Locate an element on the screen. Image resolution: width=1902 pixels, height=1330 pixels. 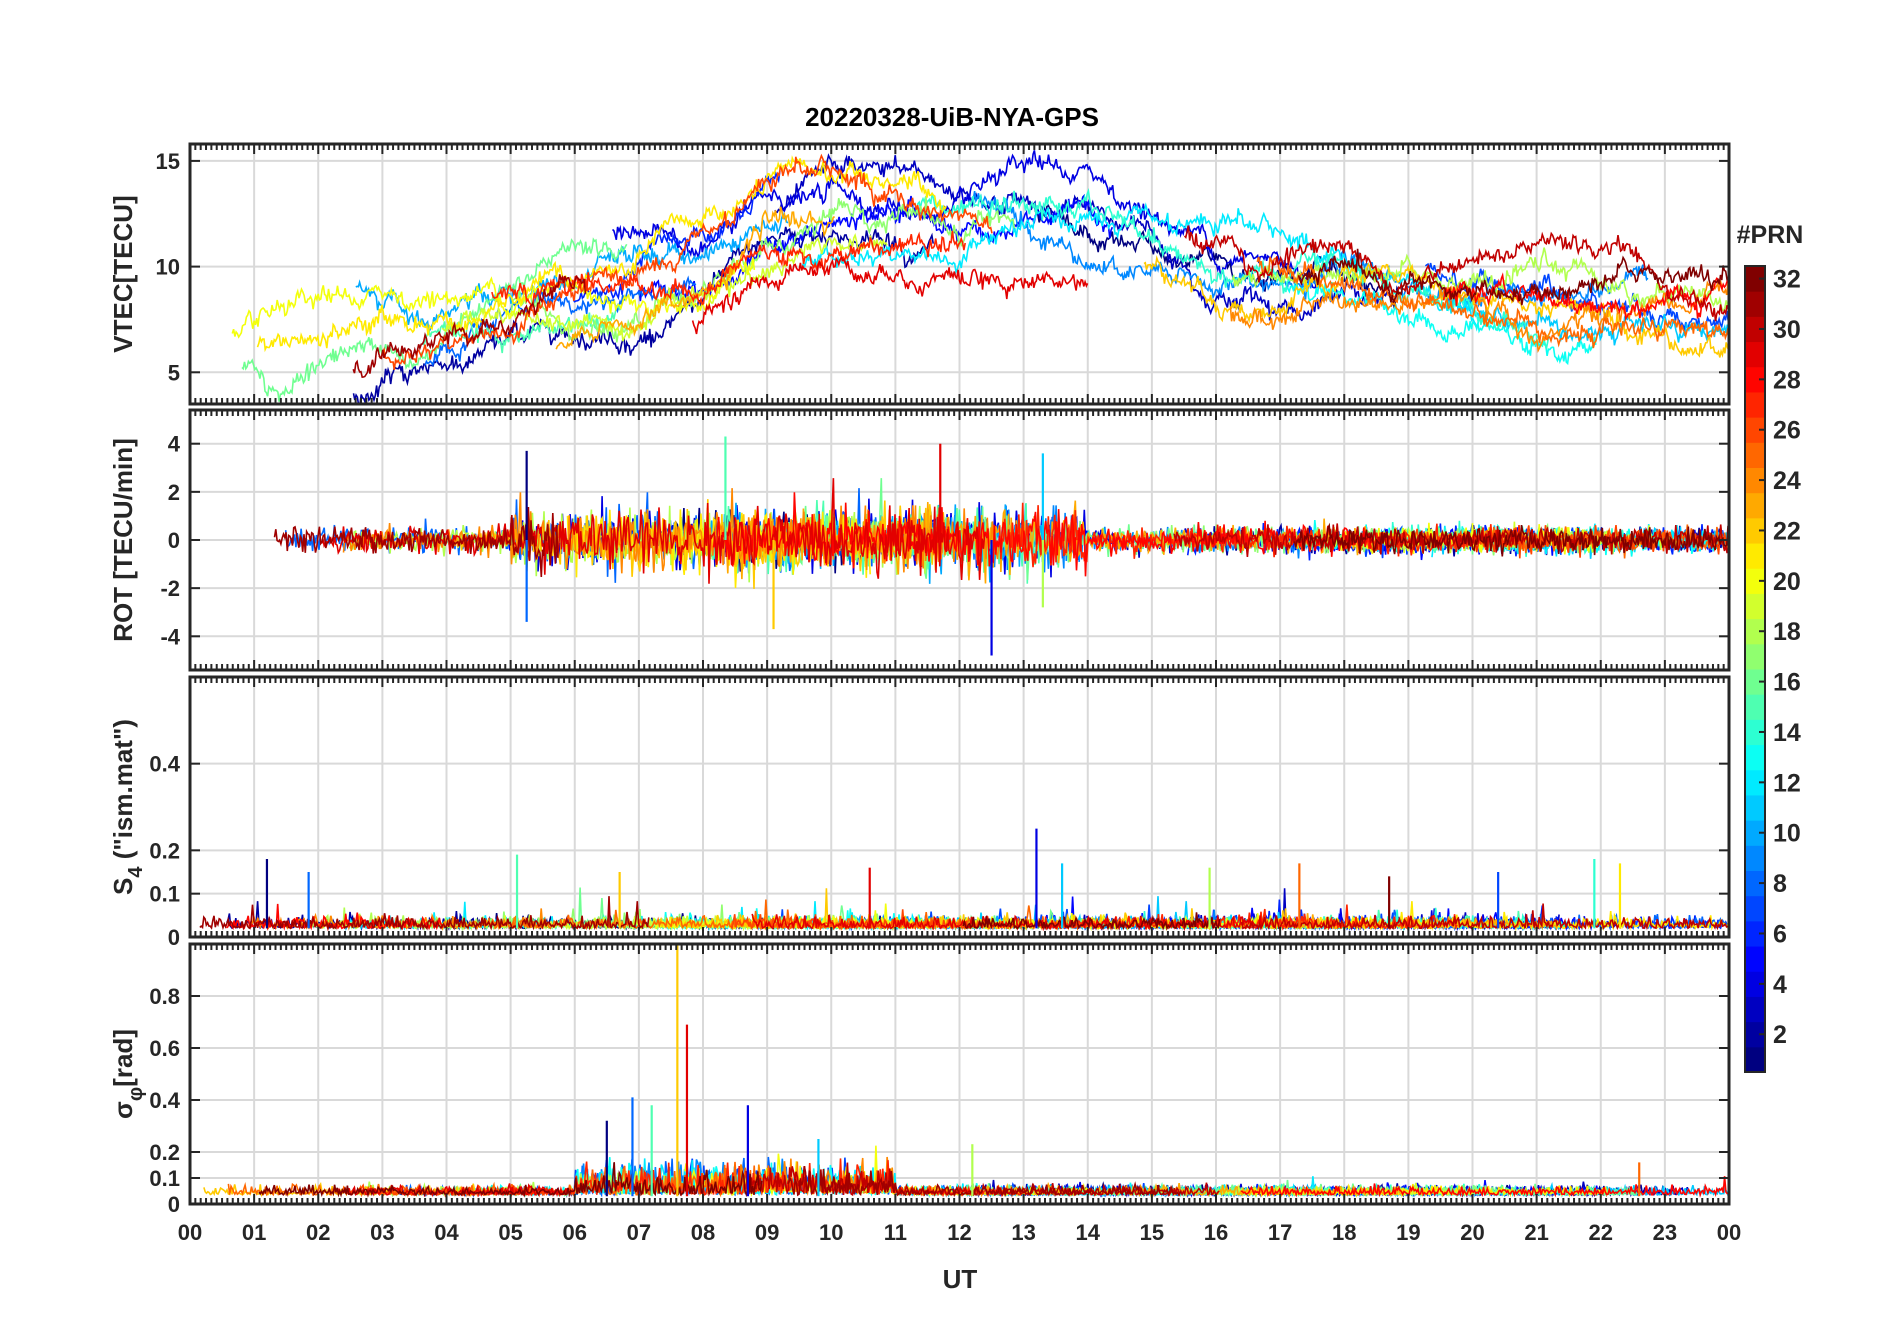
y-axis-label-s4: S4 ("ism.mat") is located at coordinates (127, 807).